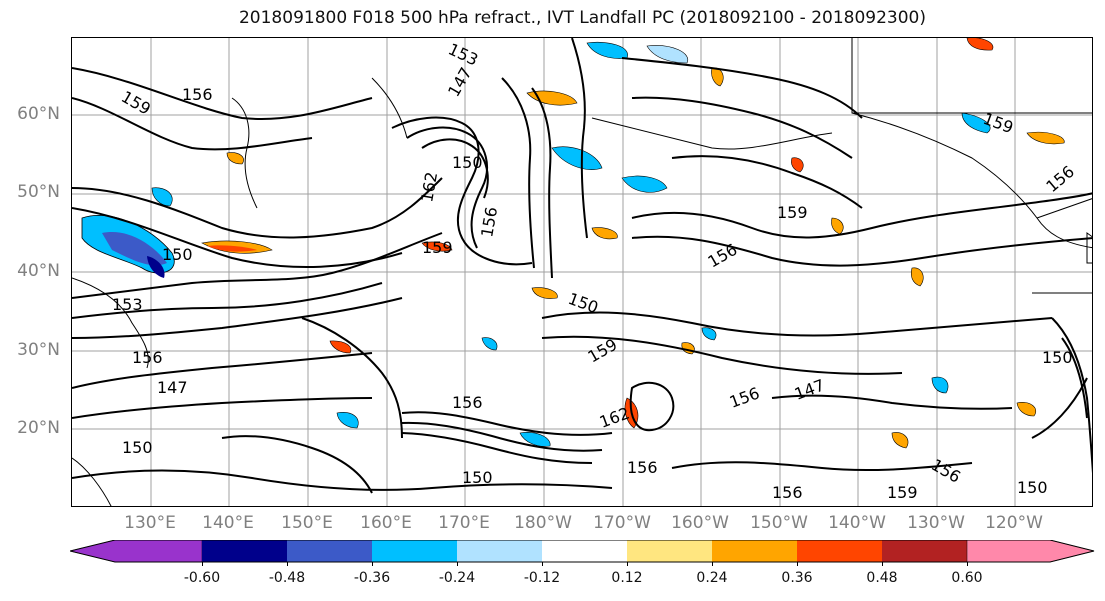 This screenshot has height=601, width=1105. What do you see at coordinates (457, 578) in the screenshot?
I see `colorbar-label: -0.24` at bounding box center [457, 578].